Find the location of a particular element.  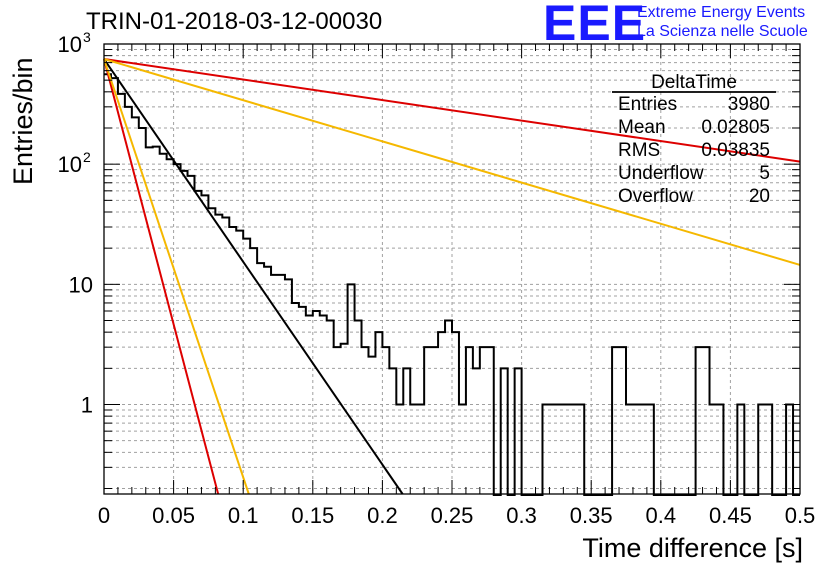

stats-value: 0.02805 is located at coordinates (735, 127).